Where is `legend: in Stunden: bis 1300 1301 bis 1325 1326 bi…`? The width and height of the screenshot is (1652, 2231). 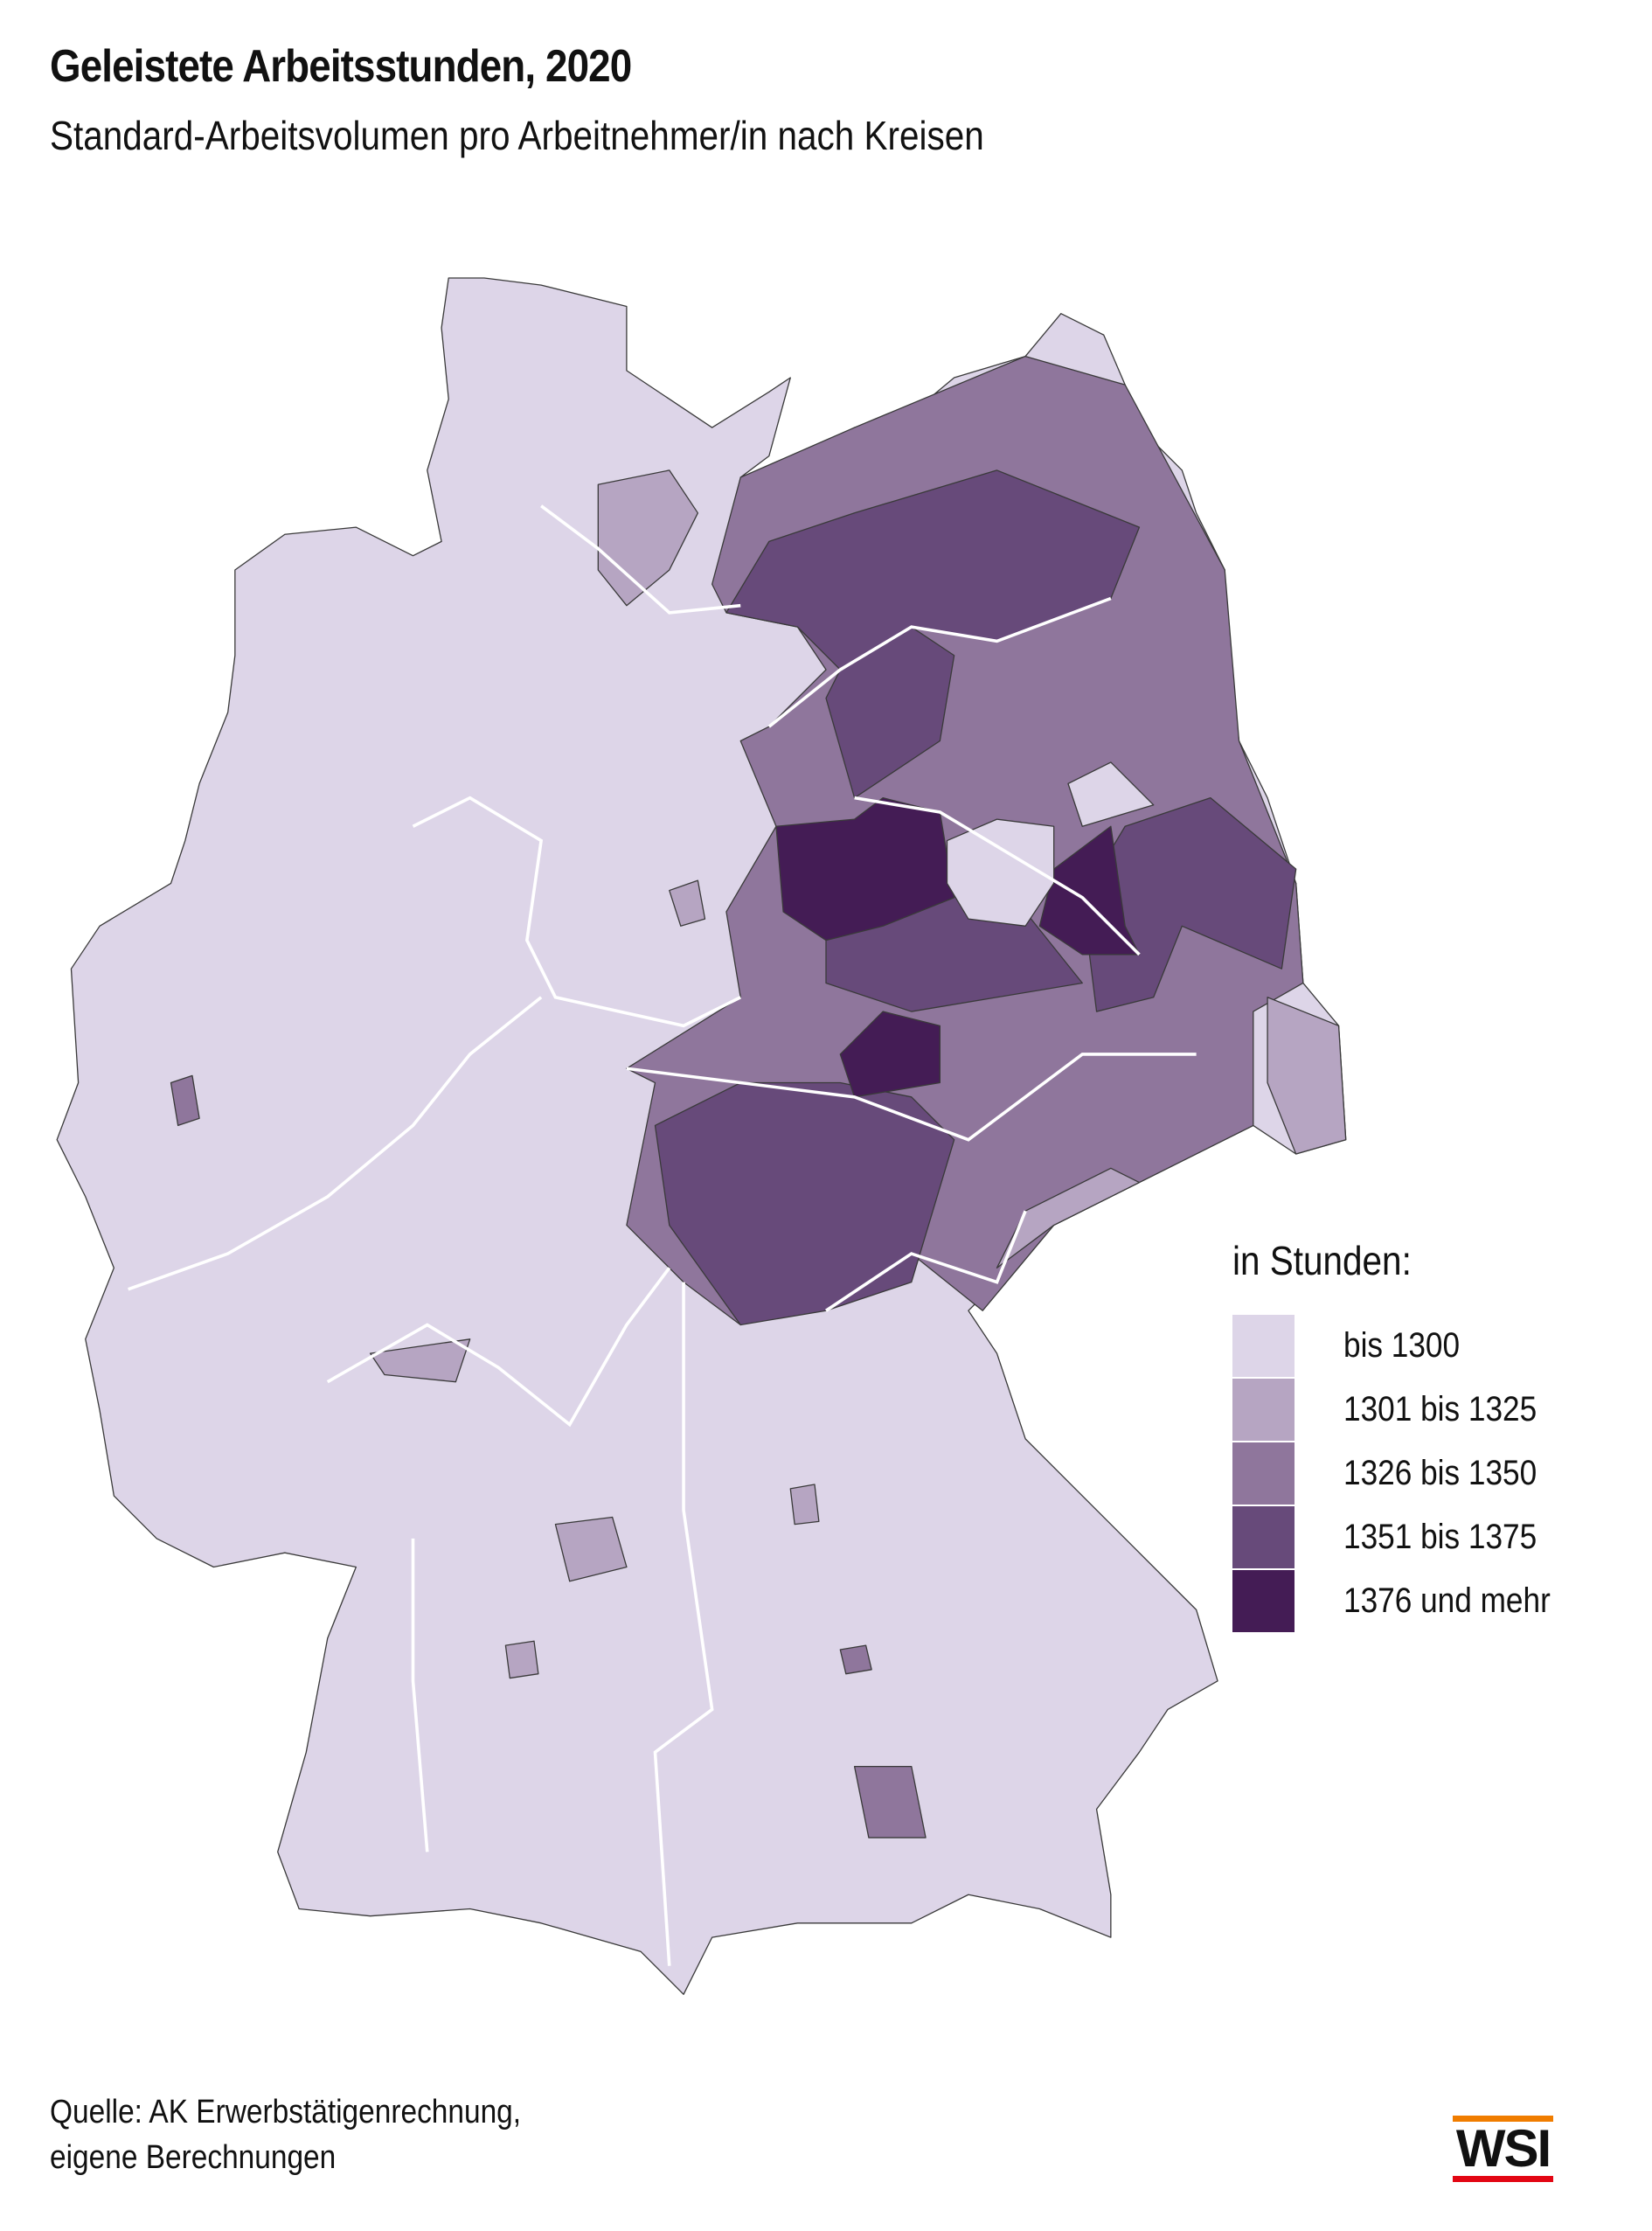 legend: in Stunden: bis 1300 1301 bis 1325 1326 bi… is located at coordinates (1406, 1435).